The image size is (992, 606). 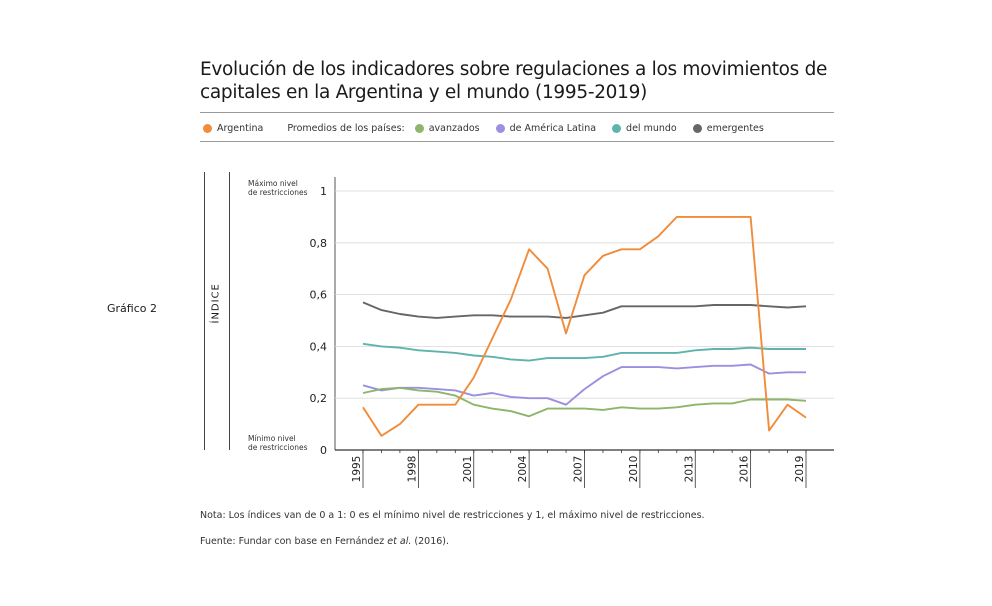 I want to click on legend-label-emergentes: emergentes, so click(x=735, y=128).